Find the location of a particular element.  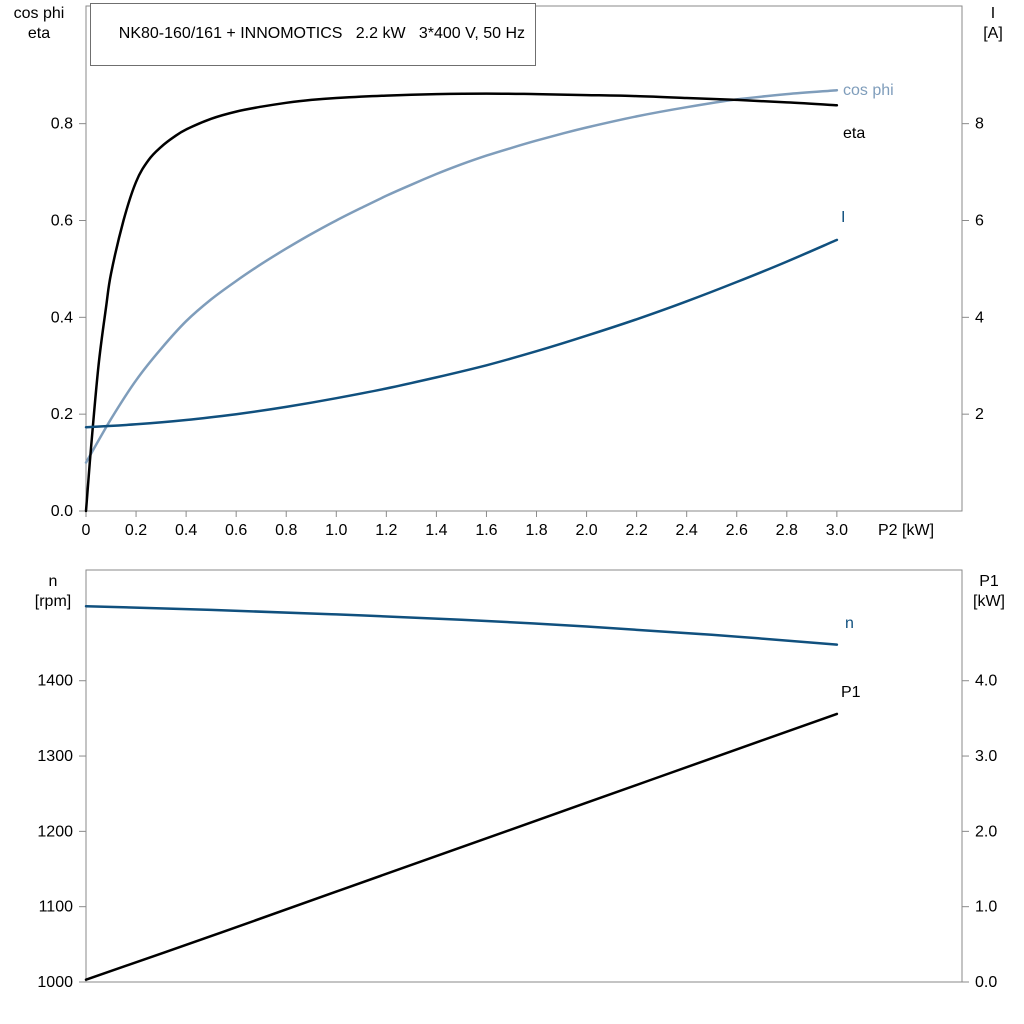

x-tick-label-0: 1.2 is located at coordinates (386, 530).